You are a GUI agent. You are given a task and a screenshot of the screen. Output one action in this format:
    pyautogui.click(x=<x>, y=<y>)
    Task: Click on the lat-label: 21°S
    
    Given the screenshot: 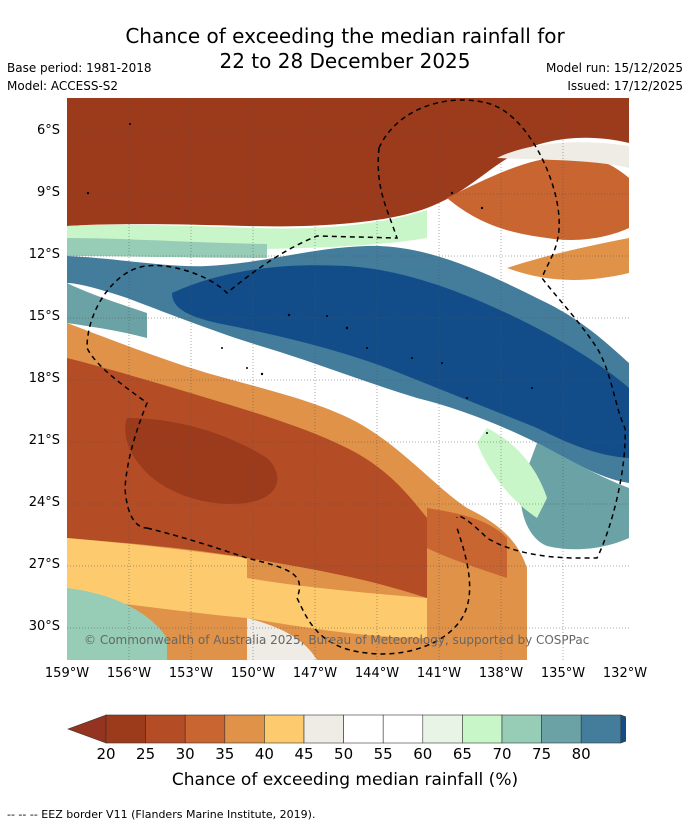 What is the action you would take?
    pyautogui.click(x=44, y=440)
    